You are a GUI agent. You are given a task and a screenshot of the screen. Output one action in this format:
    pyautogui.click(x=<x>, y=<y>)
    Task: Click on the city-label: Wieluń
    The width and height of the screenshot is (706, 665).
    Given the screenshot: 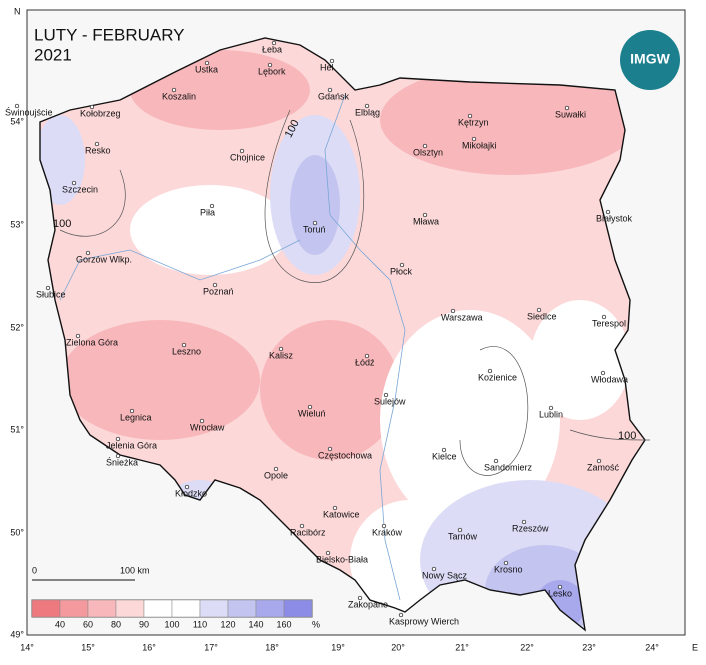 What is the action you would take?
    pyautogui.click(x=312, y=413)
    